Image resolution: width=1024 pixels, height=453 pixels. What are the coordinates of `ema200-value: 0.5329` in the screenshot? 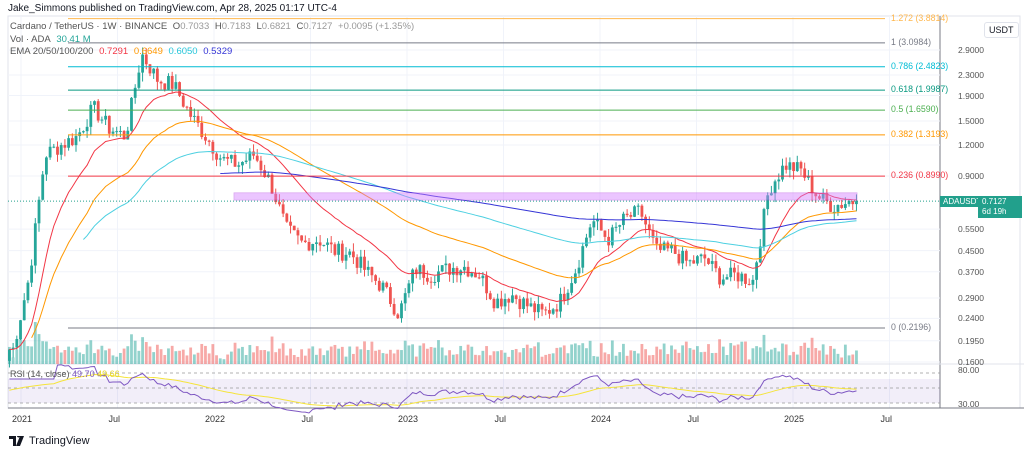 It's located at (218, 51).